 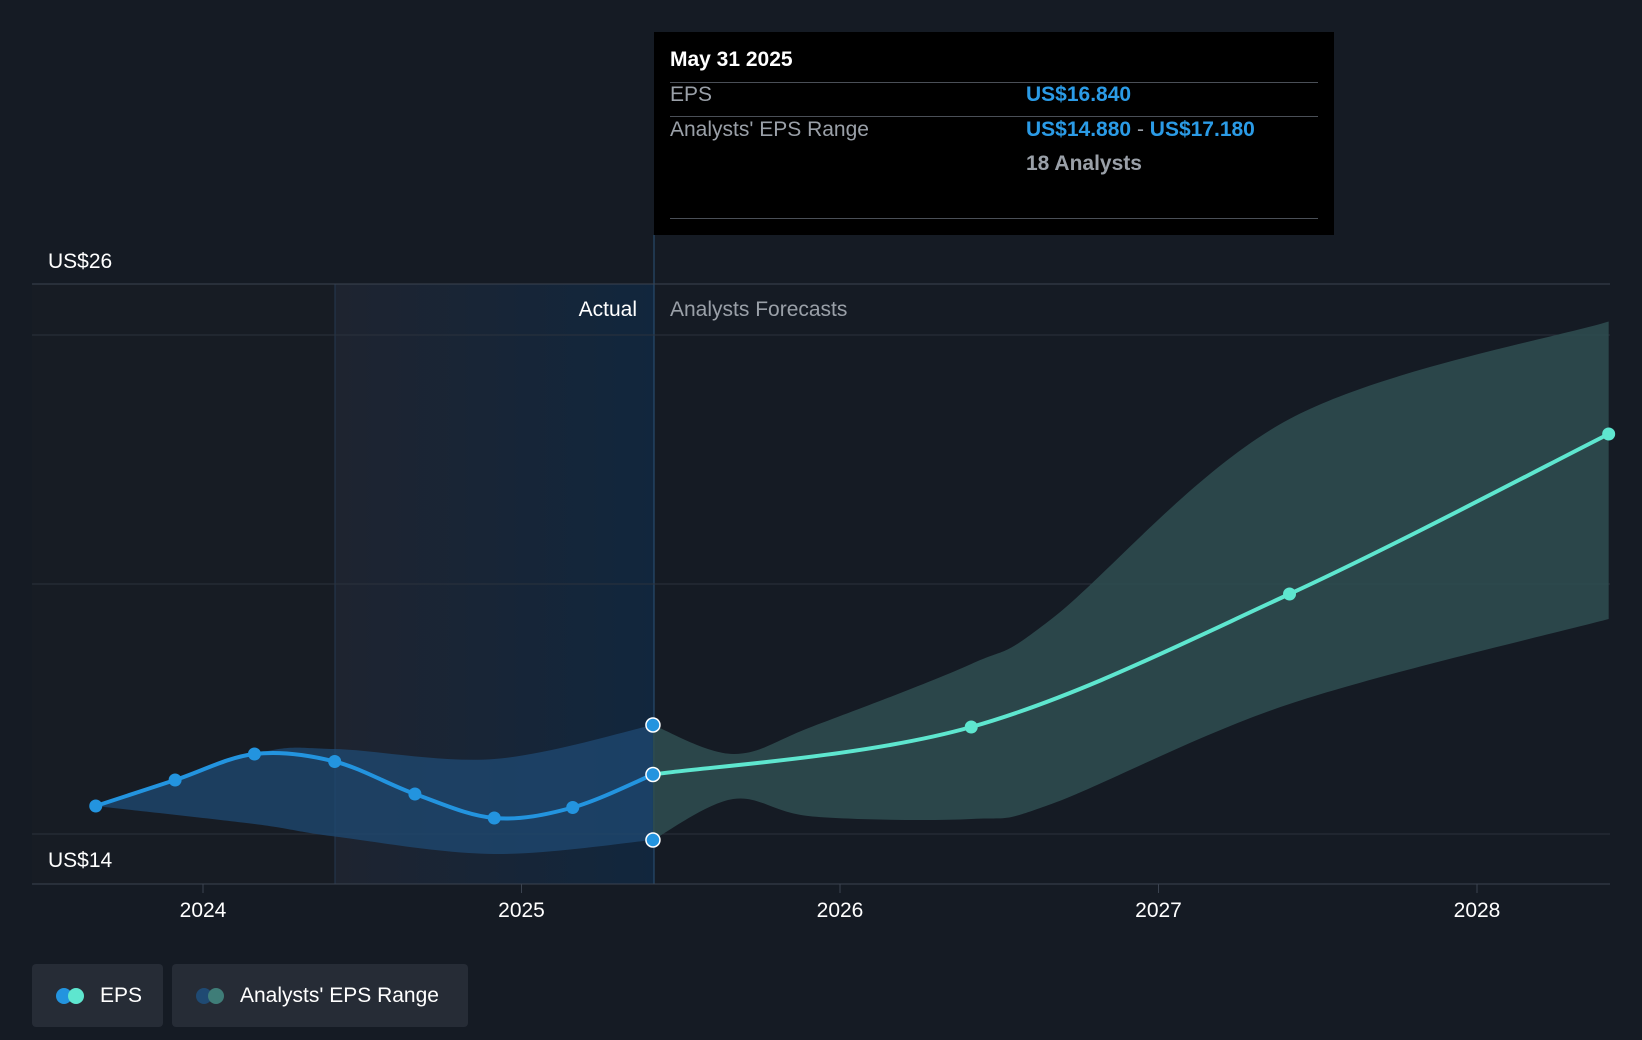 What do you see at coordinates (97, 995) in the screenshot?
I see `legend-item-eps: EPS` at bounding box center [97, 995].